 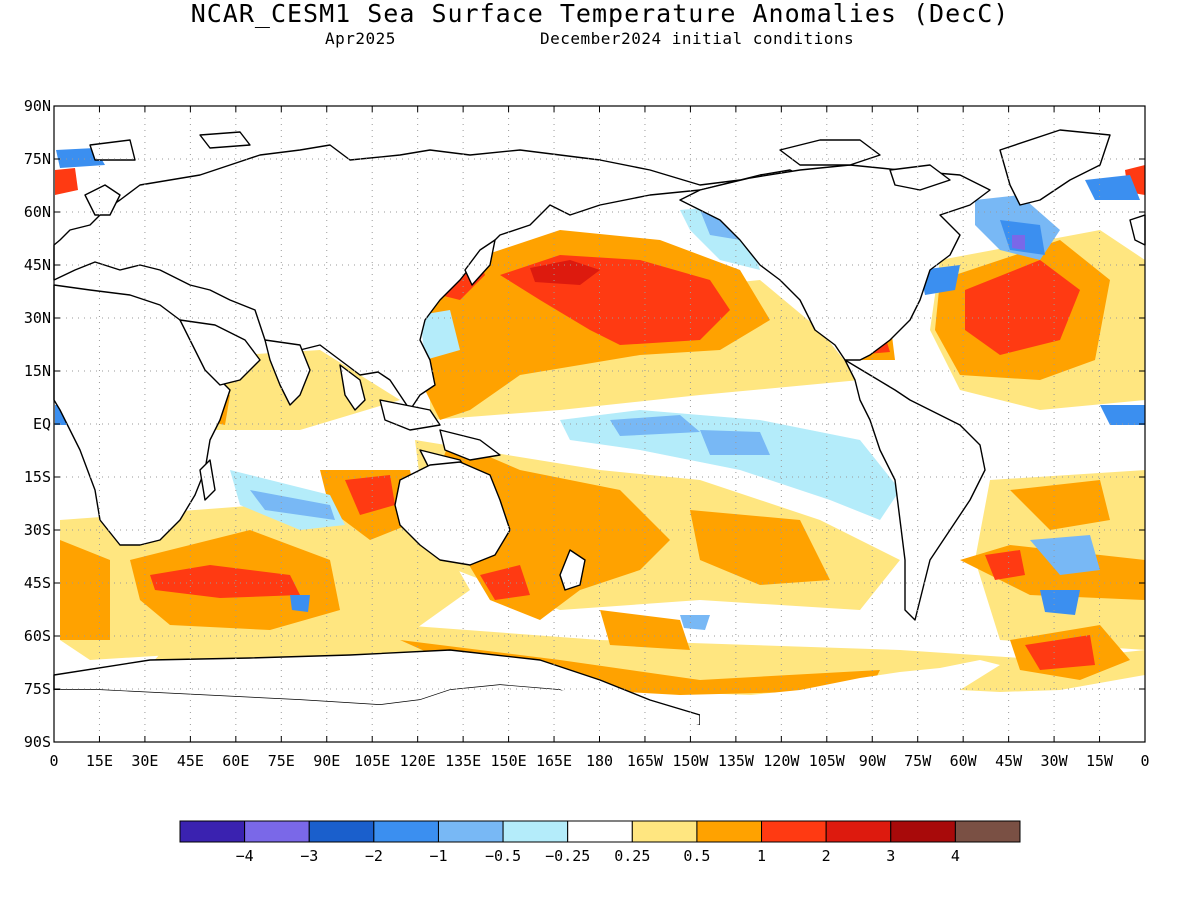 What do you see at coordinates (873, 761) in the screenshot?
I see `lon-label: 90W` at bounding box center [873, 761].